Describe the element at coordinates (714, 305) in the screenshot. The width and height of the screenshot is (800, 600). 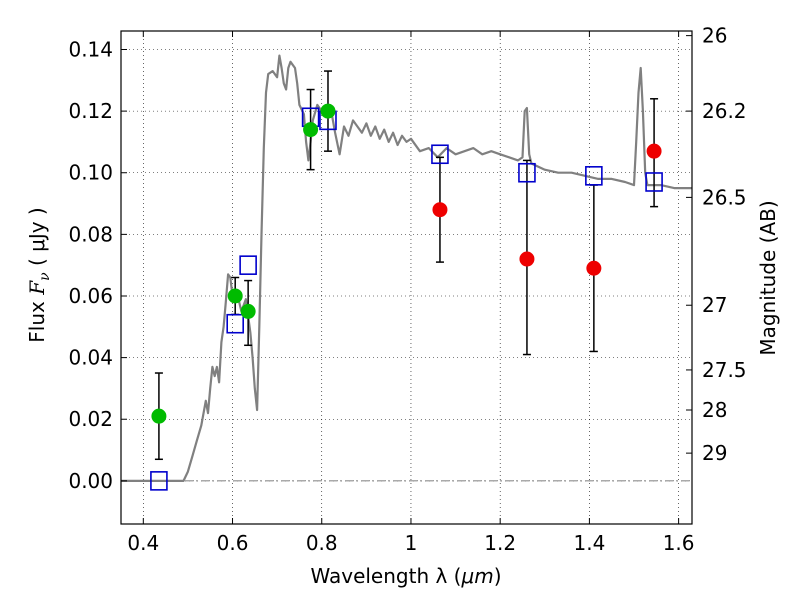
I see `magnitude-tick-label: 27` at that location.